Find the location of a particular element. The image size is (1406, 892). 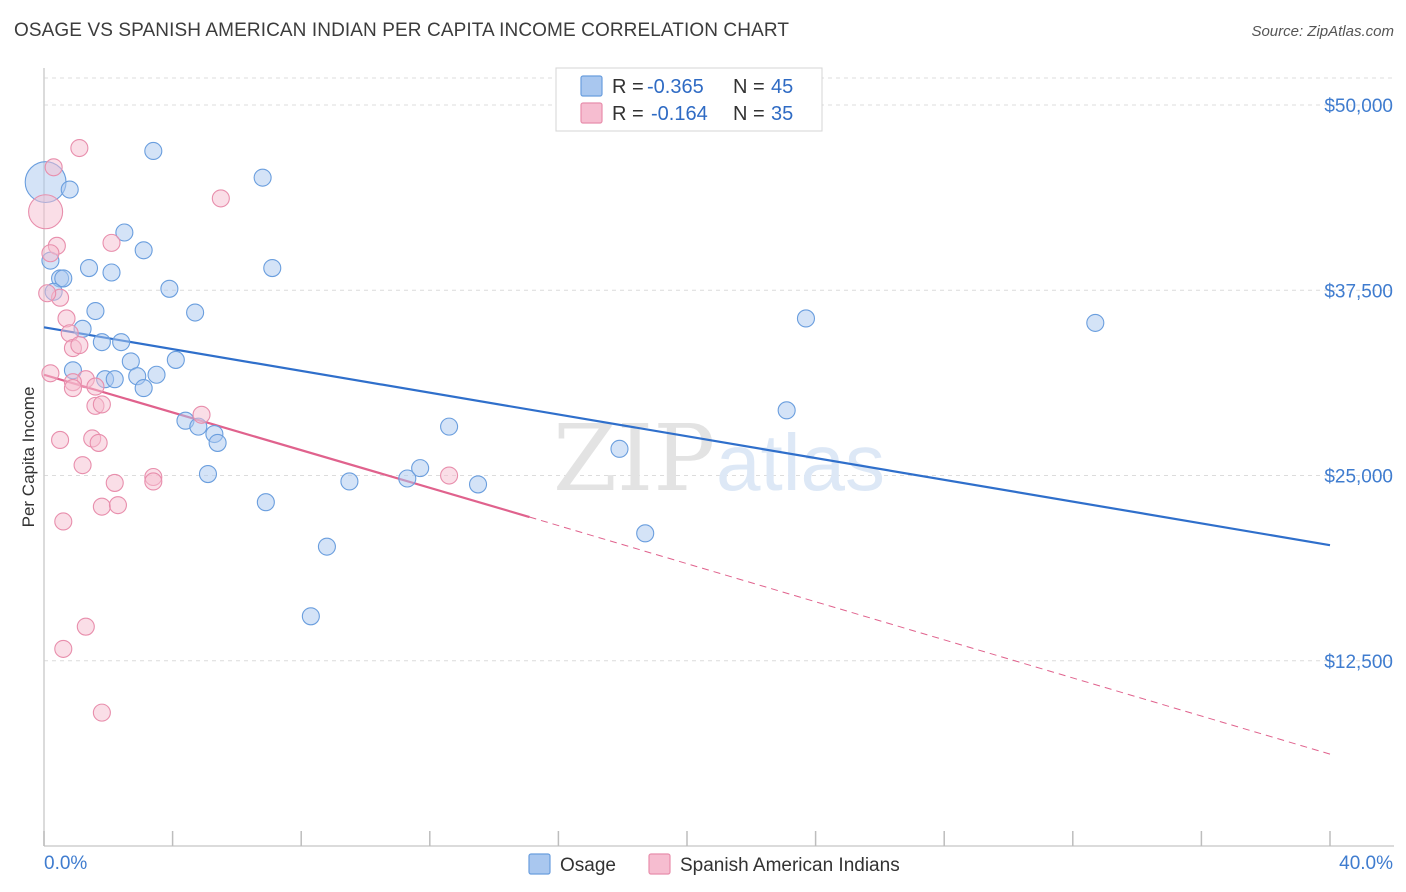

y-tick-label: $12,500 is located at coordinates (1358, 662).